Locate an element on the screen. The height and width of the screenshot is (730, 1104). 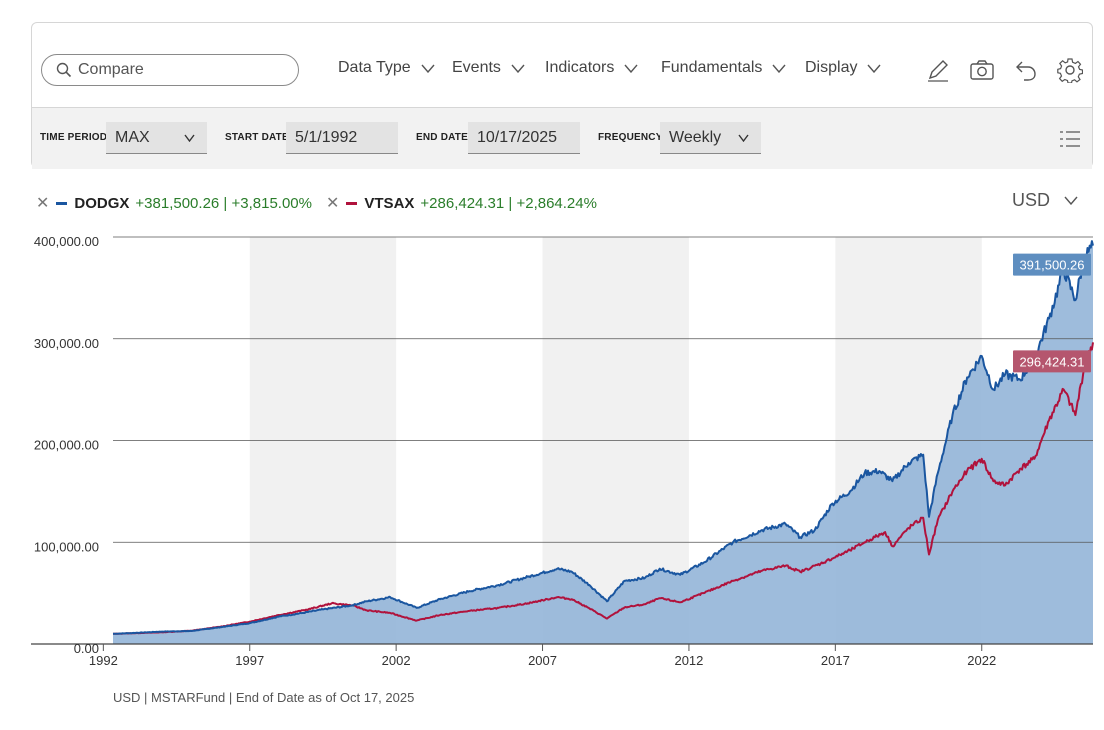
search-icon is located at coordinates (64, 70).